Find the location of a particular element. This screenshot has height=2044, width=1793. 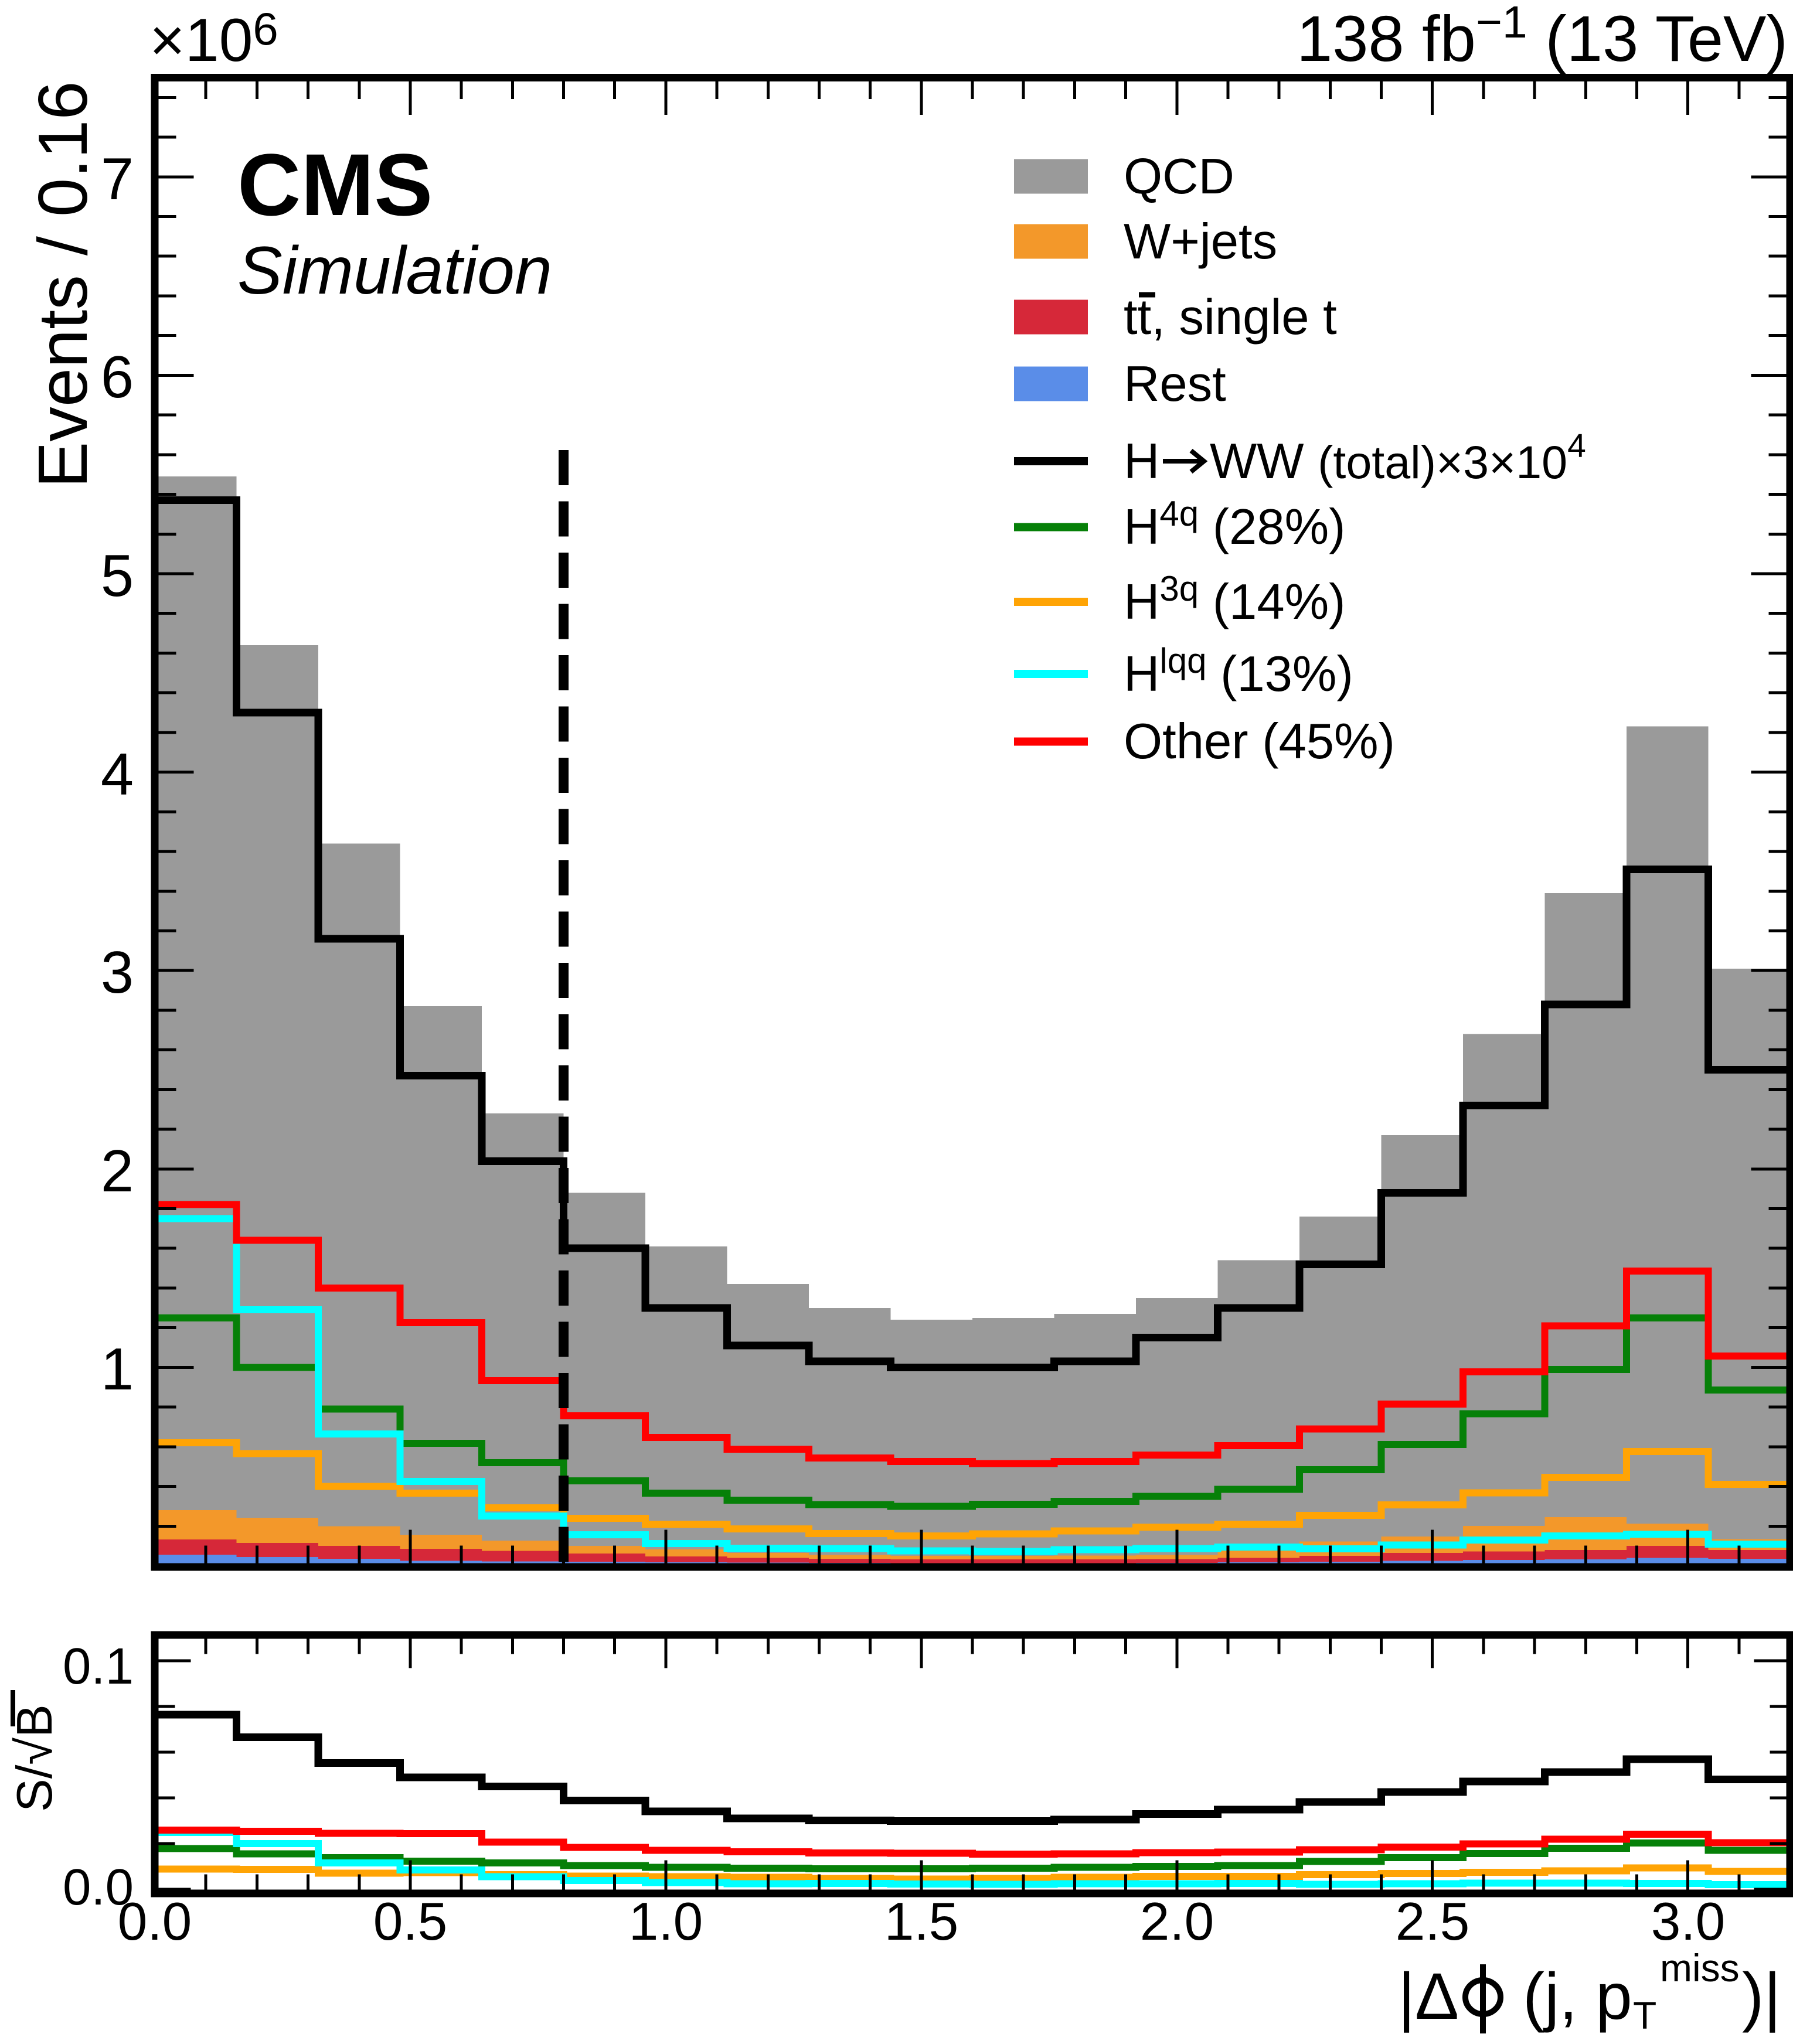

svg-text: Simulation is located at coordinates (394, 270).